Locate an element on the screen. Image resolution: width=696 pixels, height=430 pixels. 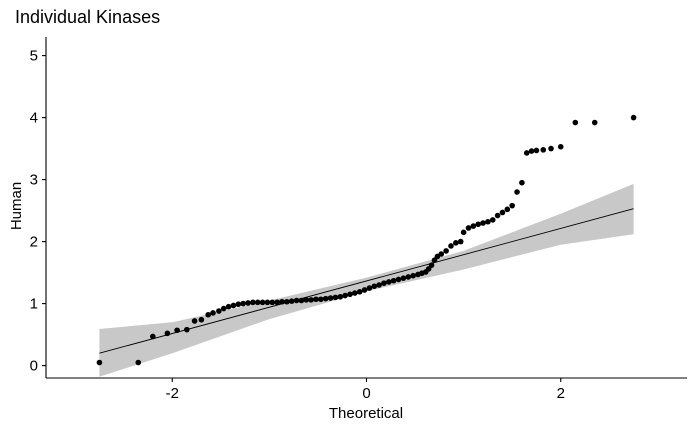
y-tick-label: 1 is located at coordinates (34, 304).